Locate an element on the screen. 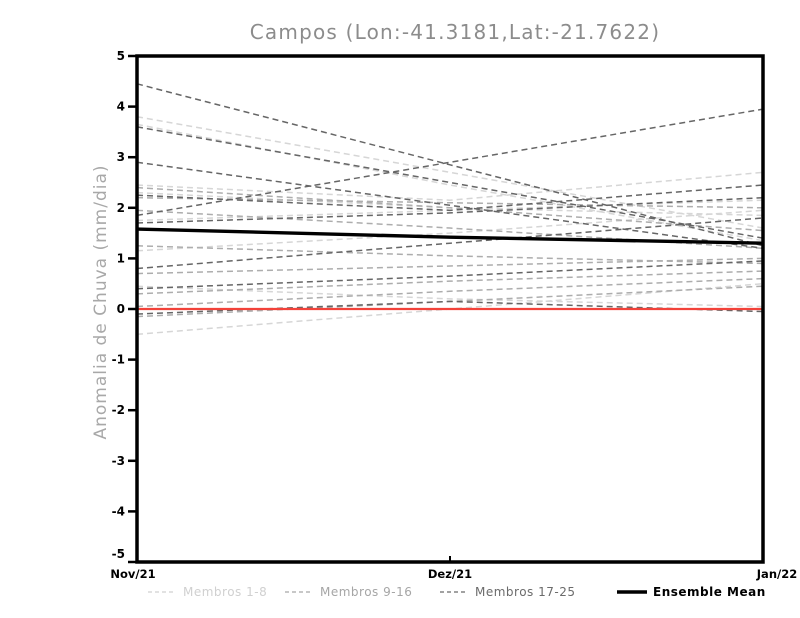  y-tick-label: -5 is located at coordinates (118, 554).